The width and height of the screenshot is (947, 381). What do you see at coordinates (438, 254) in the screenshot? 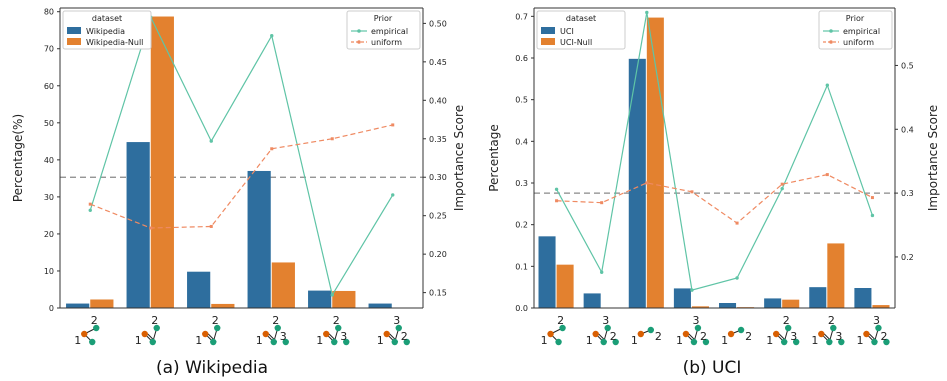
I see `y2-tick-label-1: 0.20` at bounding box center [438, 254].